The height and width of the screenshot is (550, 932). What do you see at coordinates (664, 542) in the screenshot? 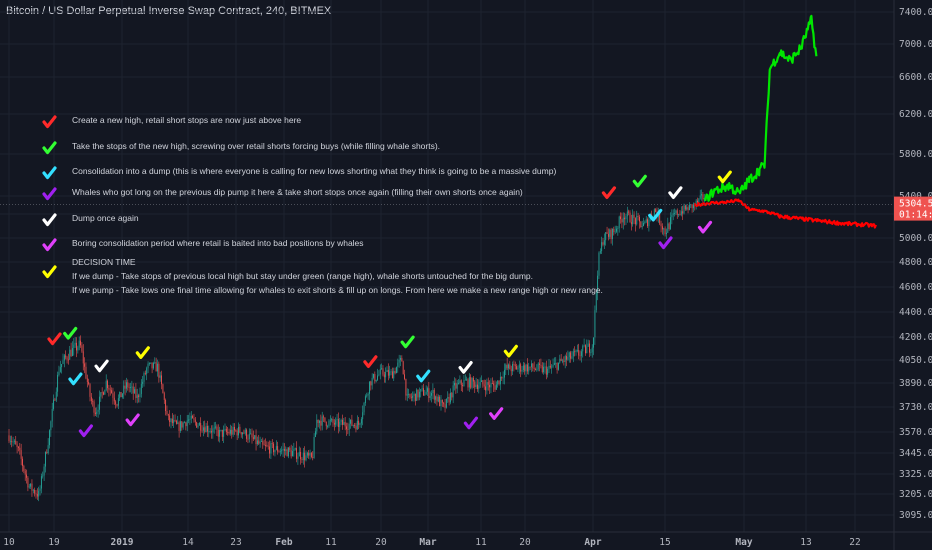
I see `time-tick-label: 15` at bounding box center [664, 542].